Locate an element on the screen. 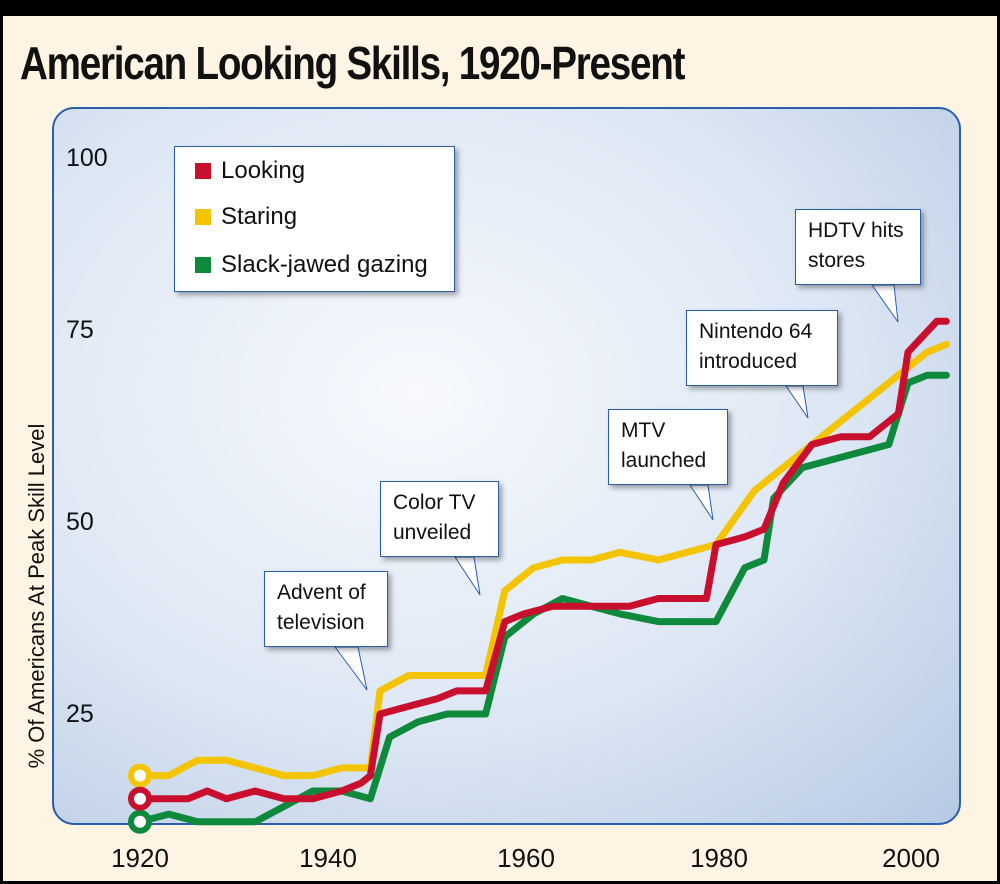  annotation-line: unveiled is located at coordinates (432, 532).